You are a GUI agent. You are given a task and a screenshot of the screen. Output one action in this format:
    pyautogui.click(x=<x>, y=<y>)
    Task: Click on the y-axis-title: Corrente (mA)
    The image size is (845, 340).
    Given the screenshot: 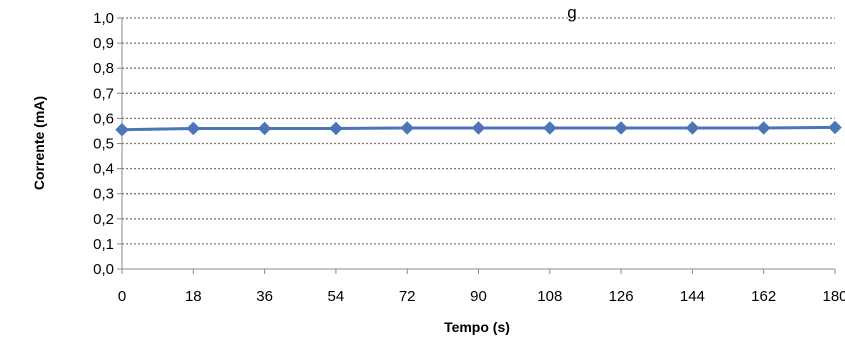 What is the action you would take?
    pyautogui.click(x=39, y=143)
    